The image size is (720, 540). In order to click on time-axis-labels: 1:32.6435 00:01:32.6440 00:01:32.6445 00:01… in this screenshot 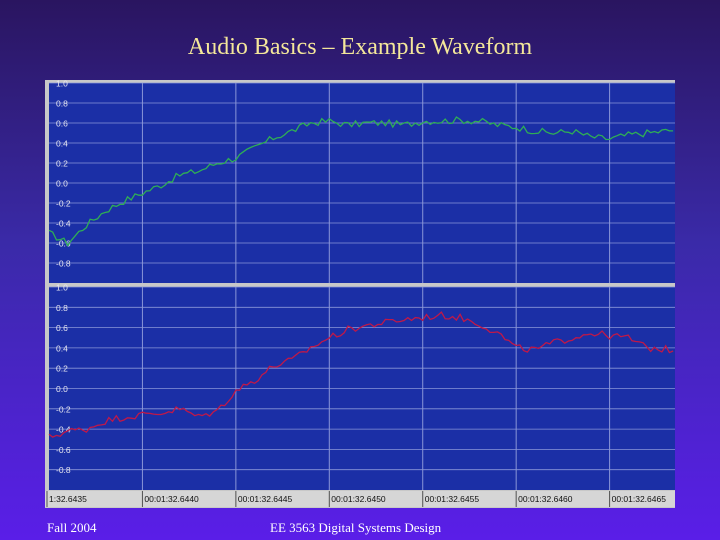, I will do `click(356, 499)`.